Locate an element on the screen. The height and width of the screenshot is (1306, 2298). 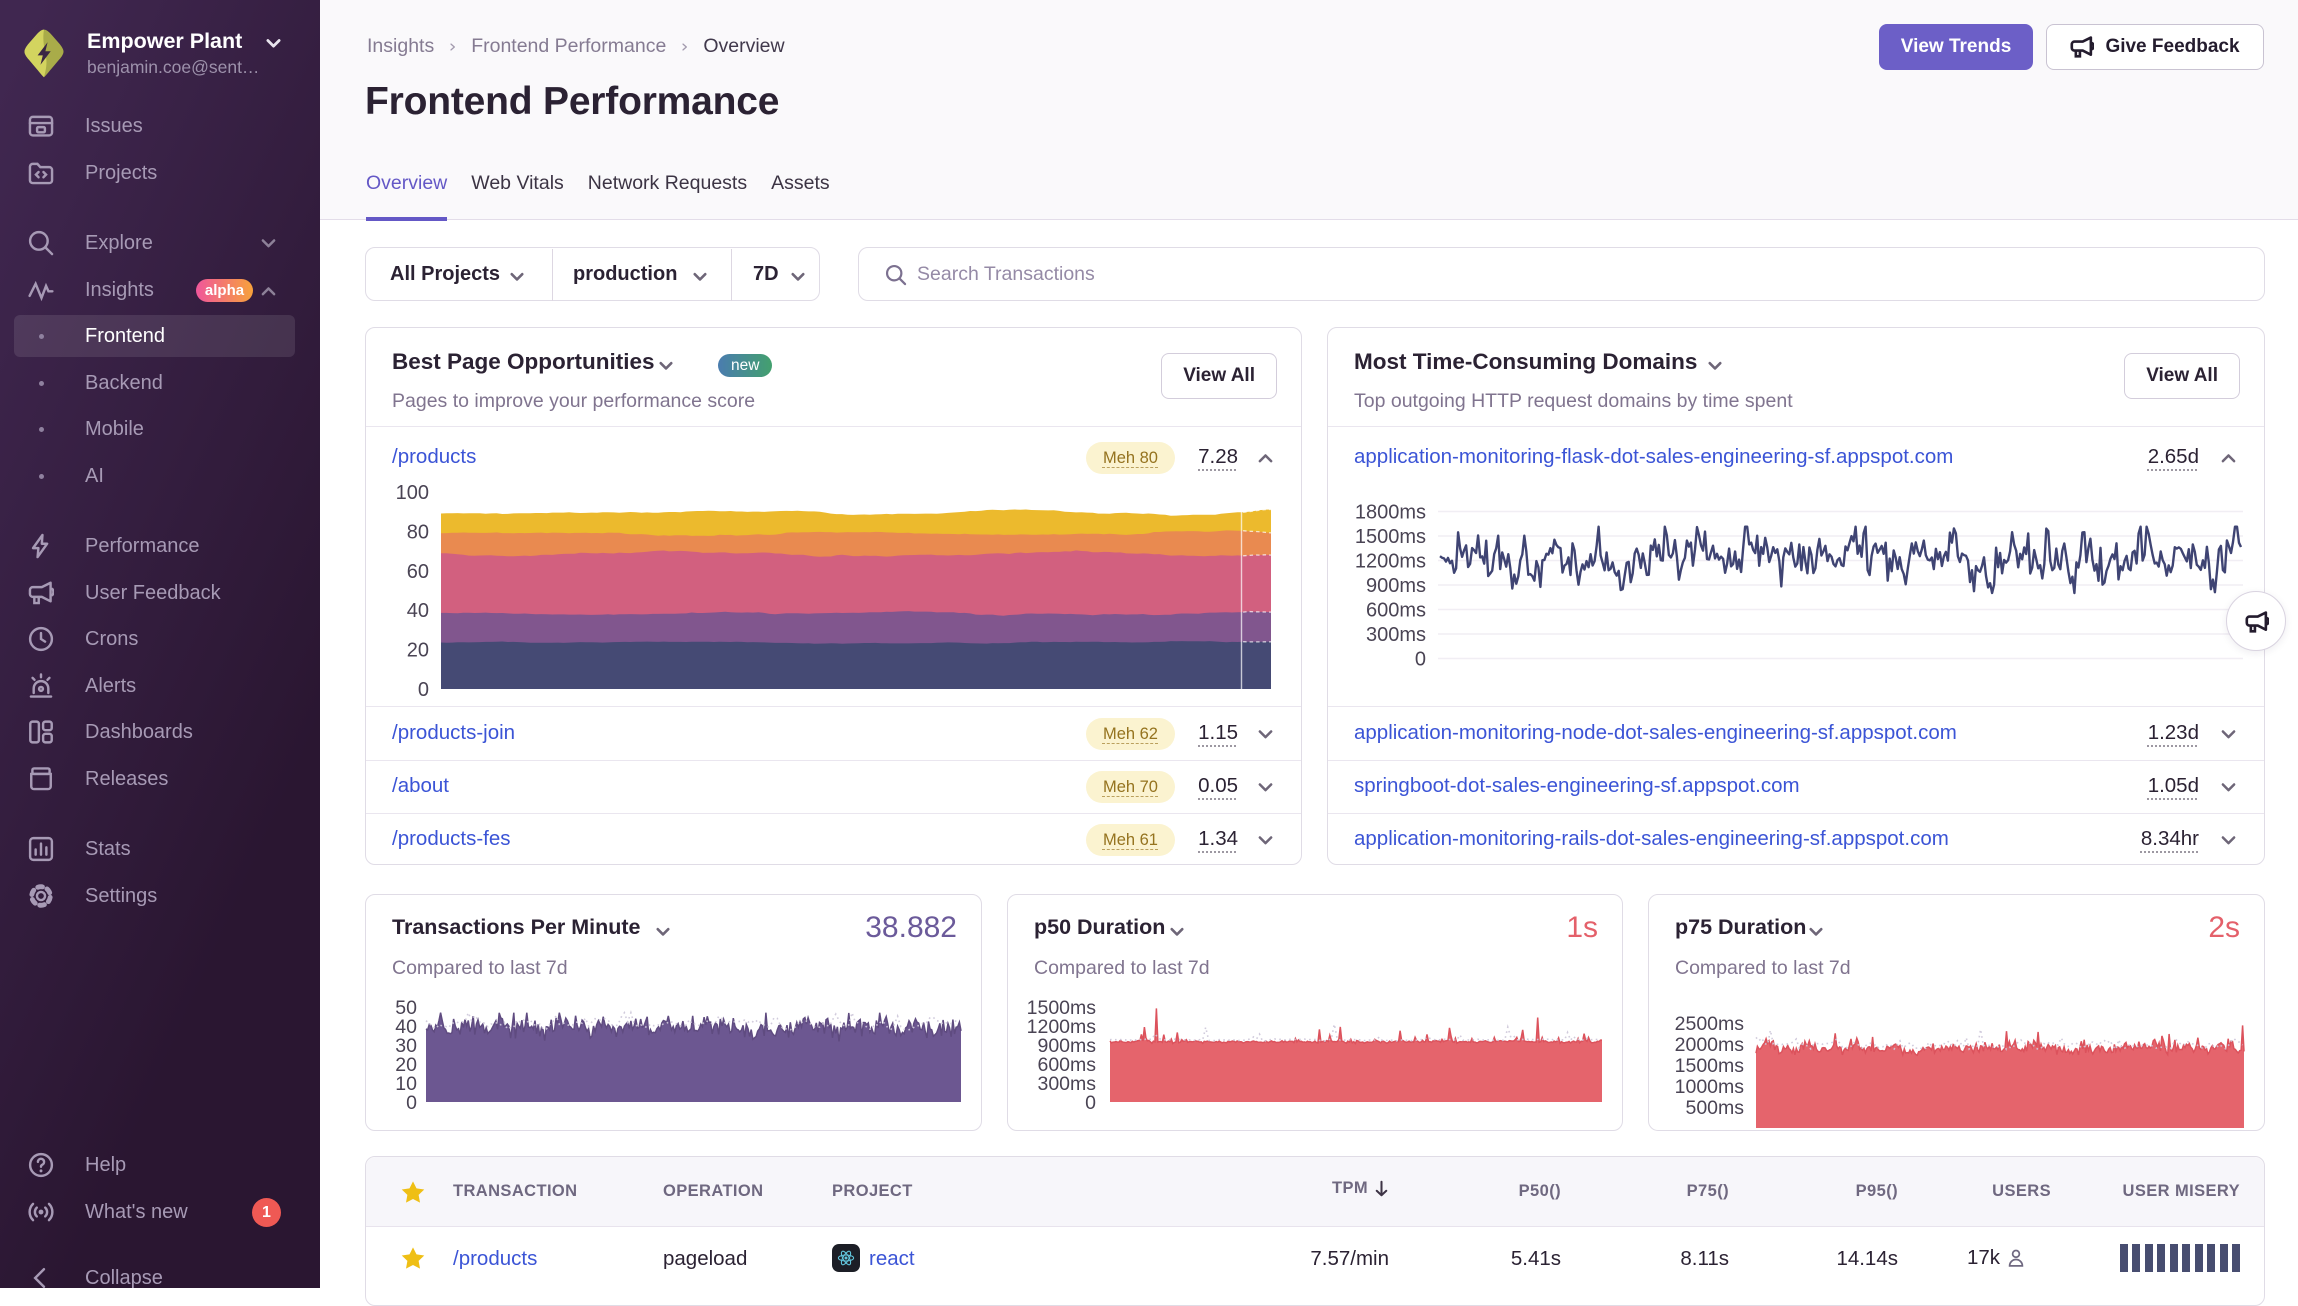
svg-text: 1800ms is located at coordinates (1390, 513).